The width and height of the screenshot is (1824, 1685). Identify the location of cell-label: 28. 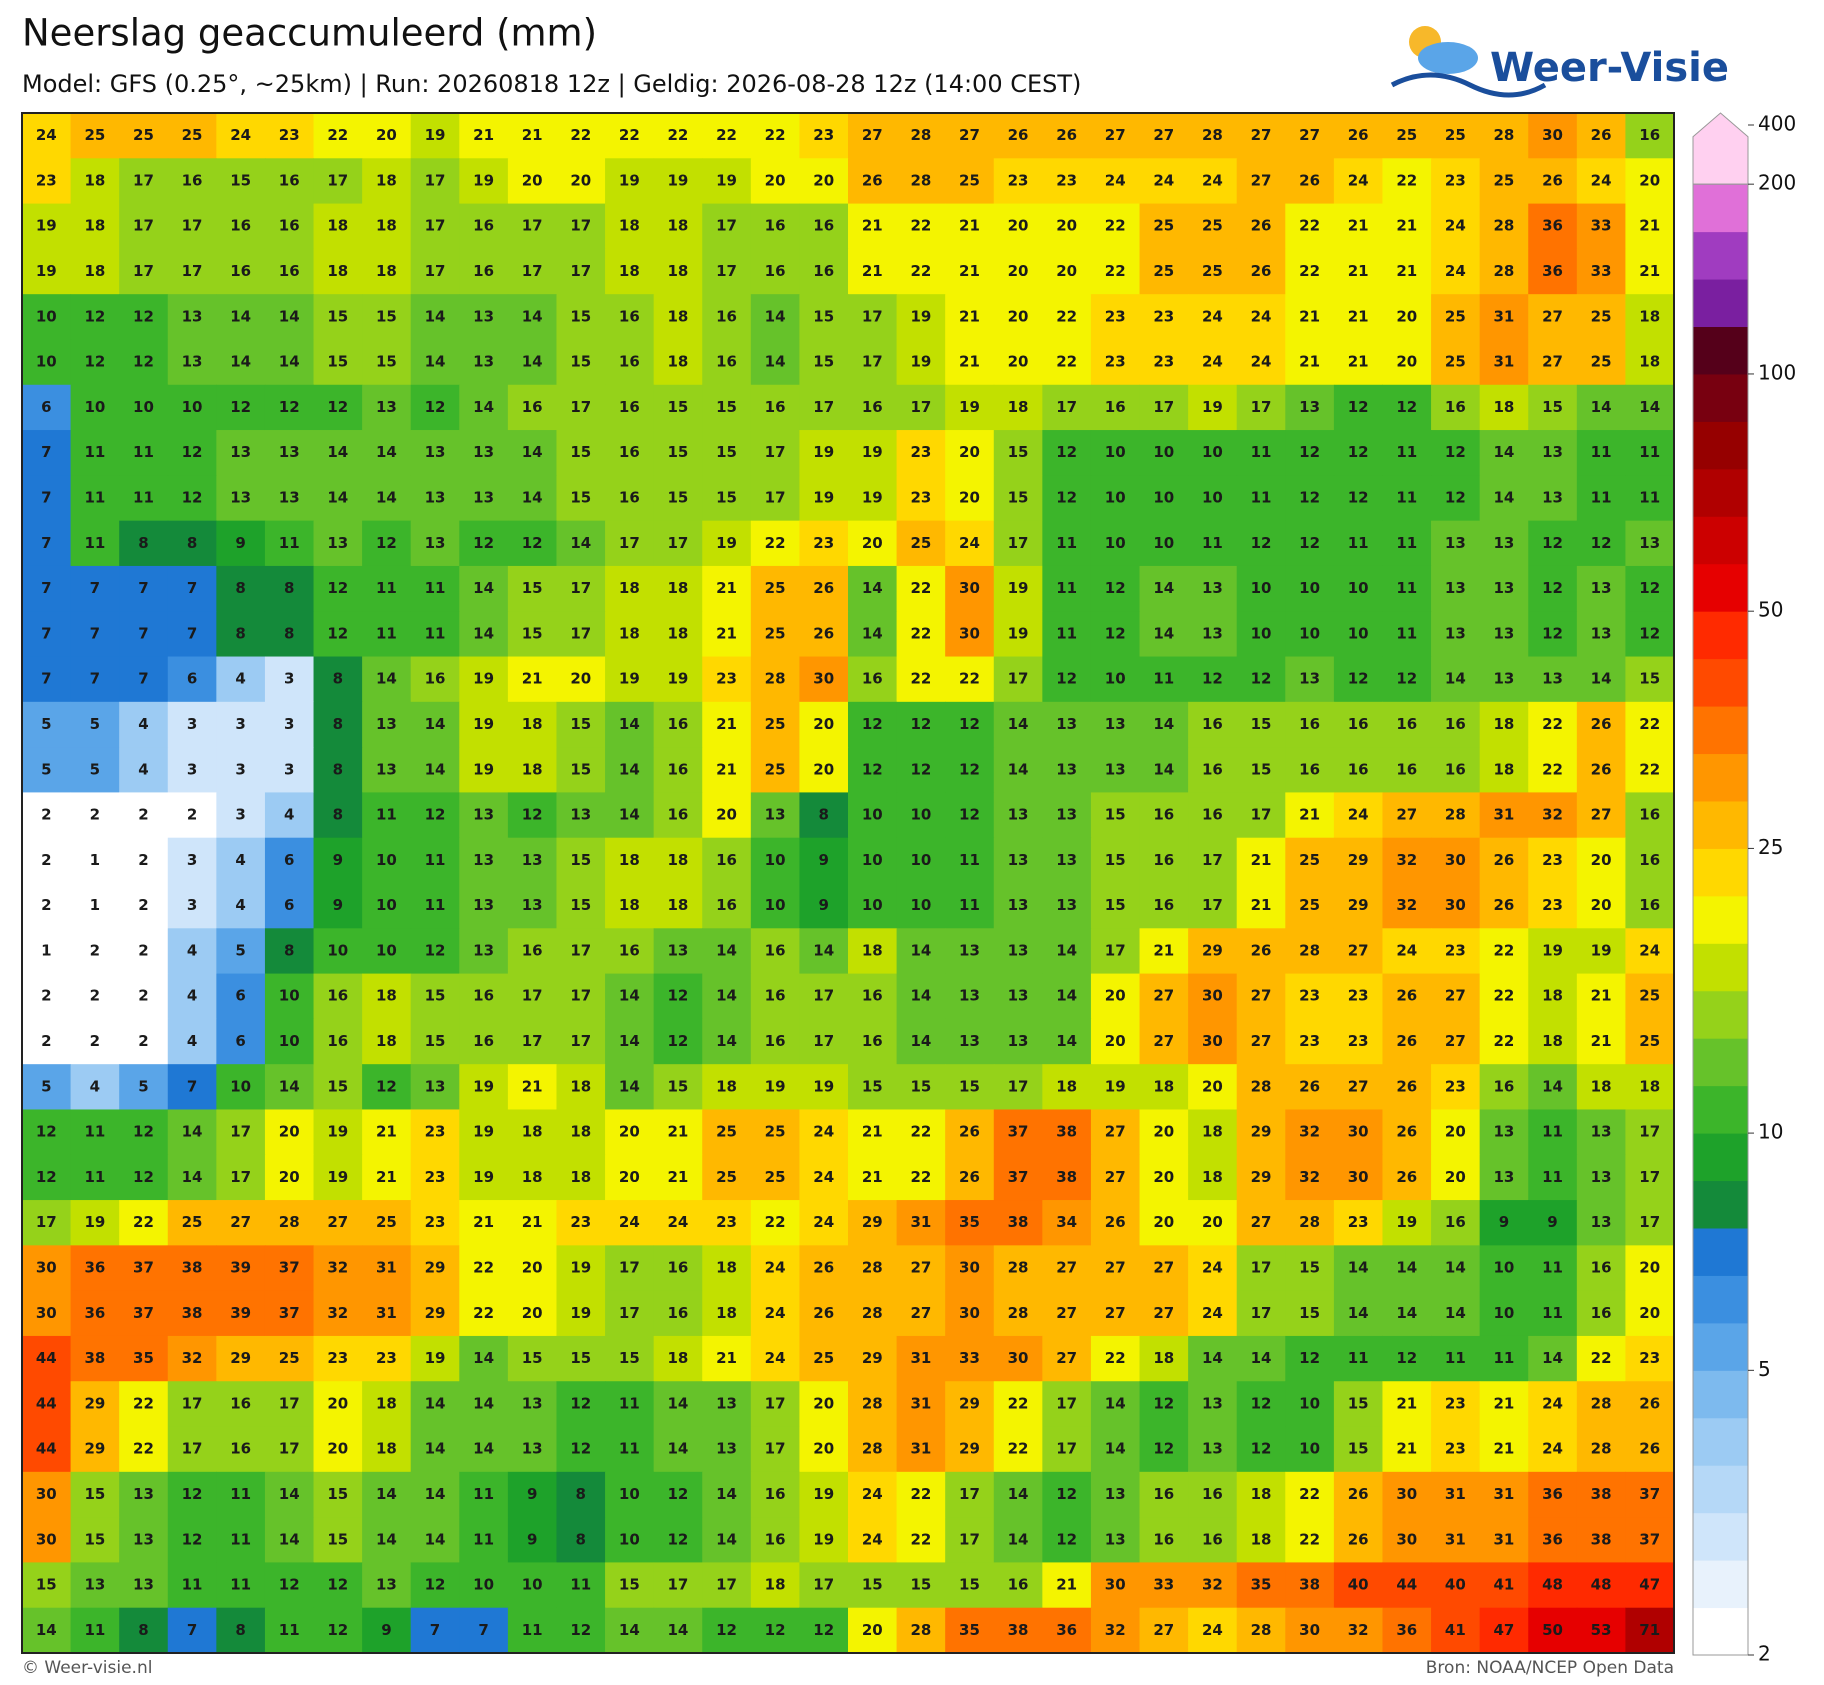
(872, 1268).